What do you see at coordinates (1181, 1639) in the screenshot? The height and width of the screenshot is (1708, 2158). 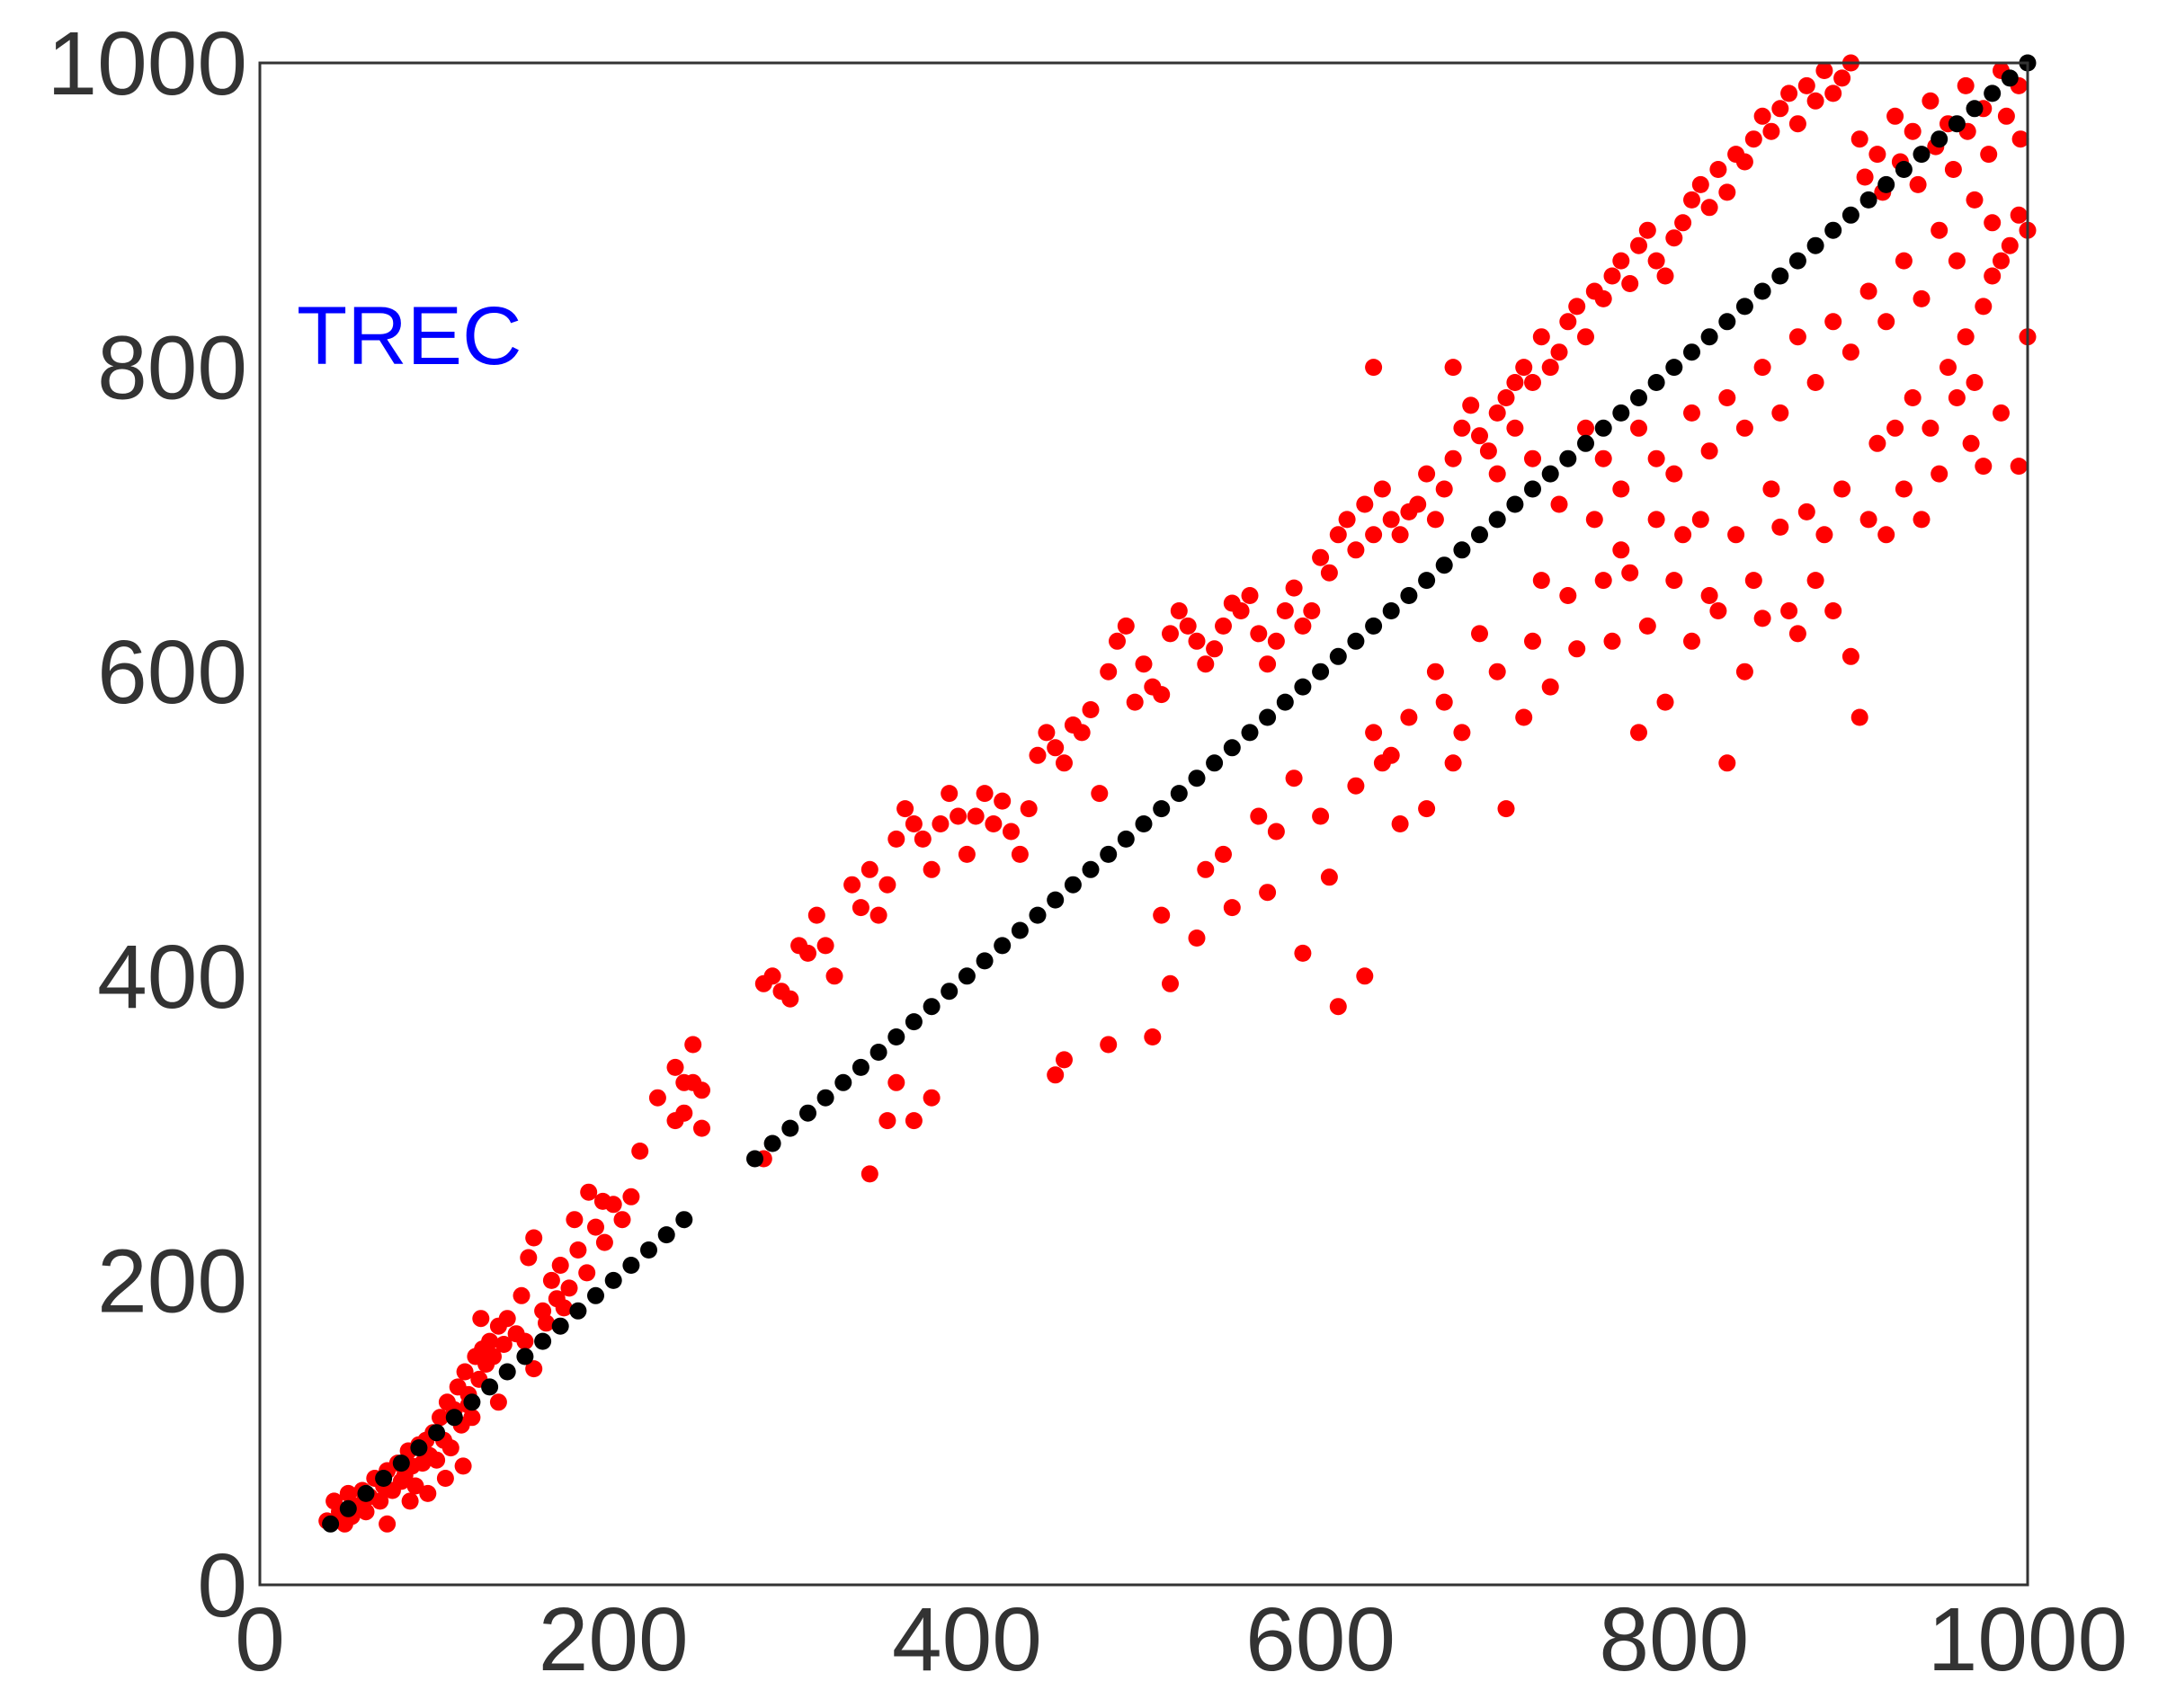 I see `x-tick-labels: 0 200 400 600 800 1000` at bounding box center [1181, 1639].